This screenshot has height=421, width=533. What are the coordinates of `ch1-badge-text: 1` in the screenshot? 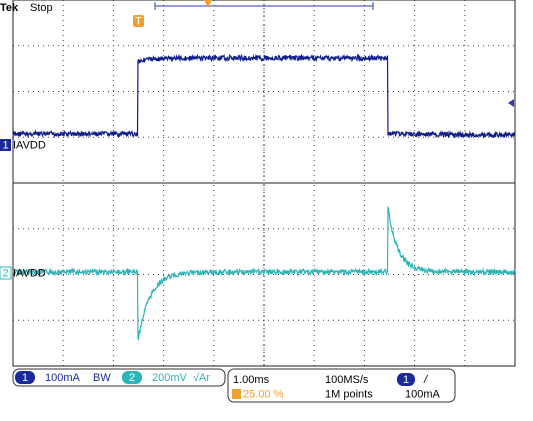 It's located at (25, 378).